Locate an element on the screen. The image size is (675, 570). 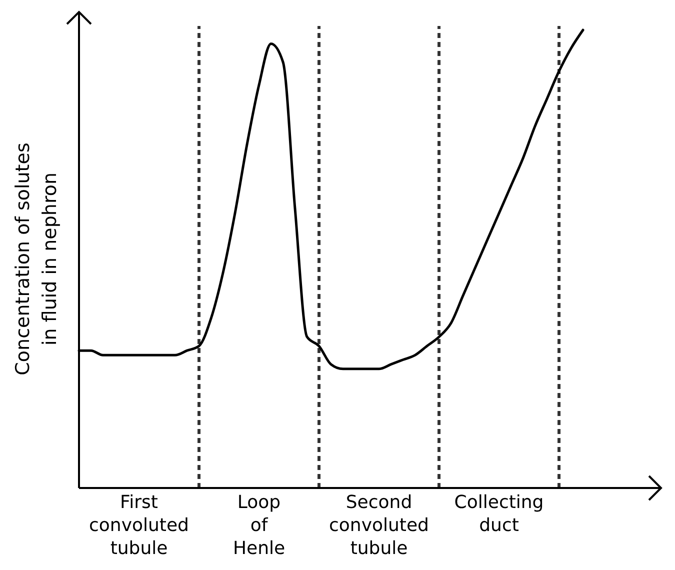
text: Collecting duct is located at coordinates (499, 514).